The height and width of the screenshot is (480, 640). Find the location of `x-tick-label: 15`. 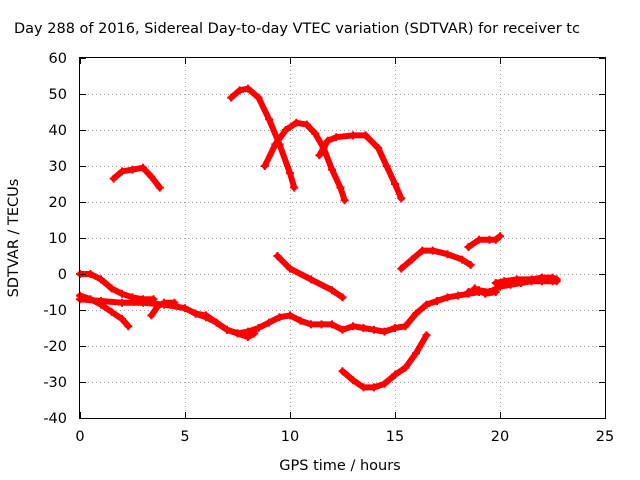

x-tick-label: 15 is located at coordinates (395, 437).